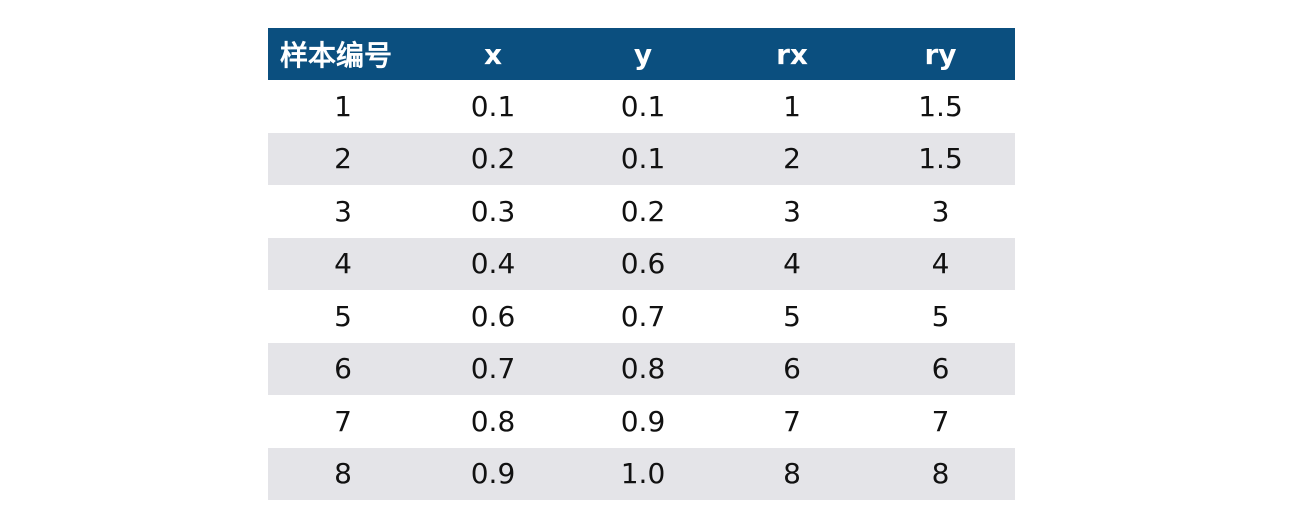 This screenshot has height=522, width=1314. I want to click on cell-ry: 5, so click(940, 316).